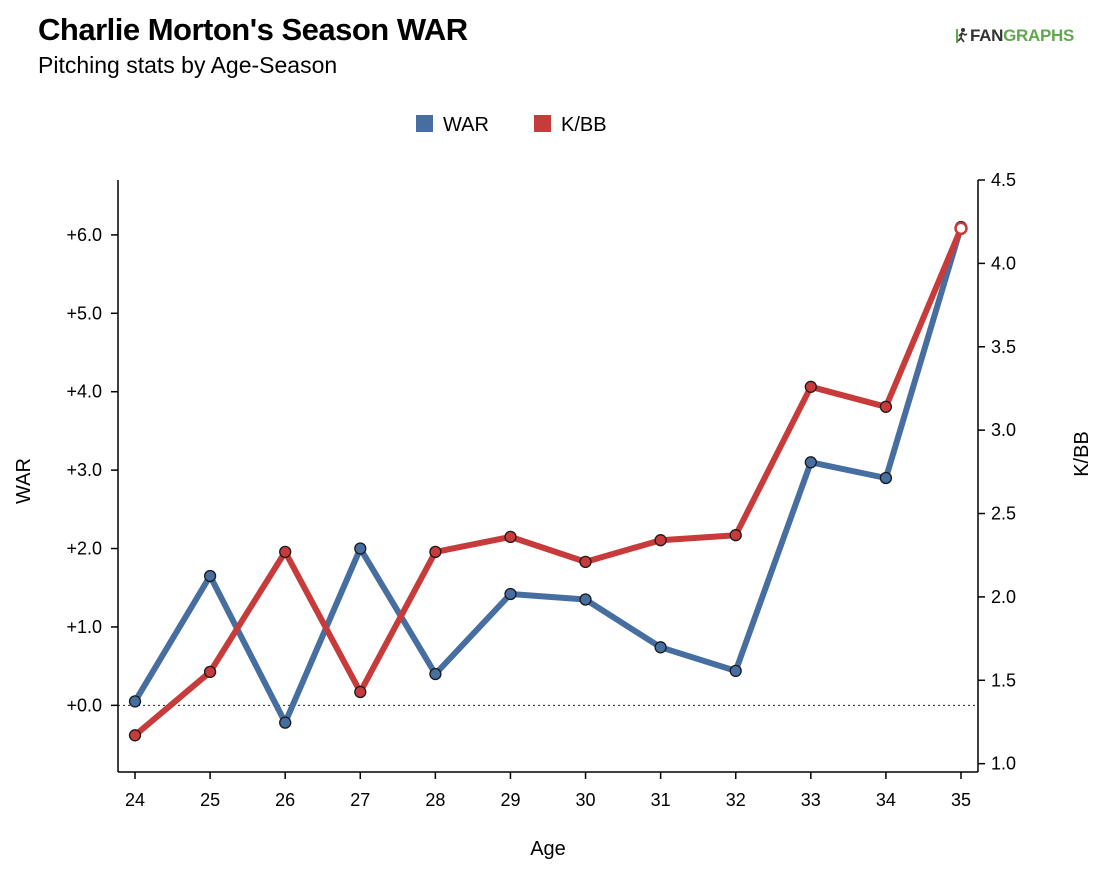 The width and height of the screenshot is (1116, 886). Describe the element at coordinates (510, 800) in the screenshot. I see `x-tick-label: 29` at that location.